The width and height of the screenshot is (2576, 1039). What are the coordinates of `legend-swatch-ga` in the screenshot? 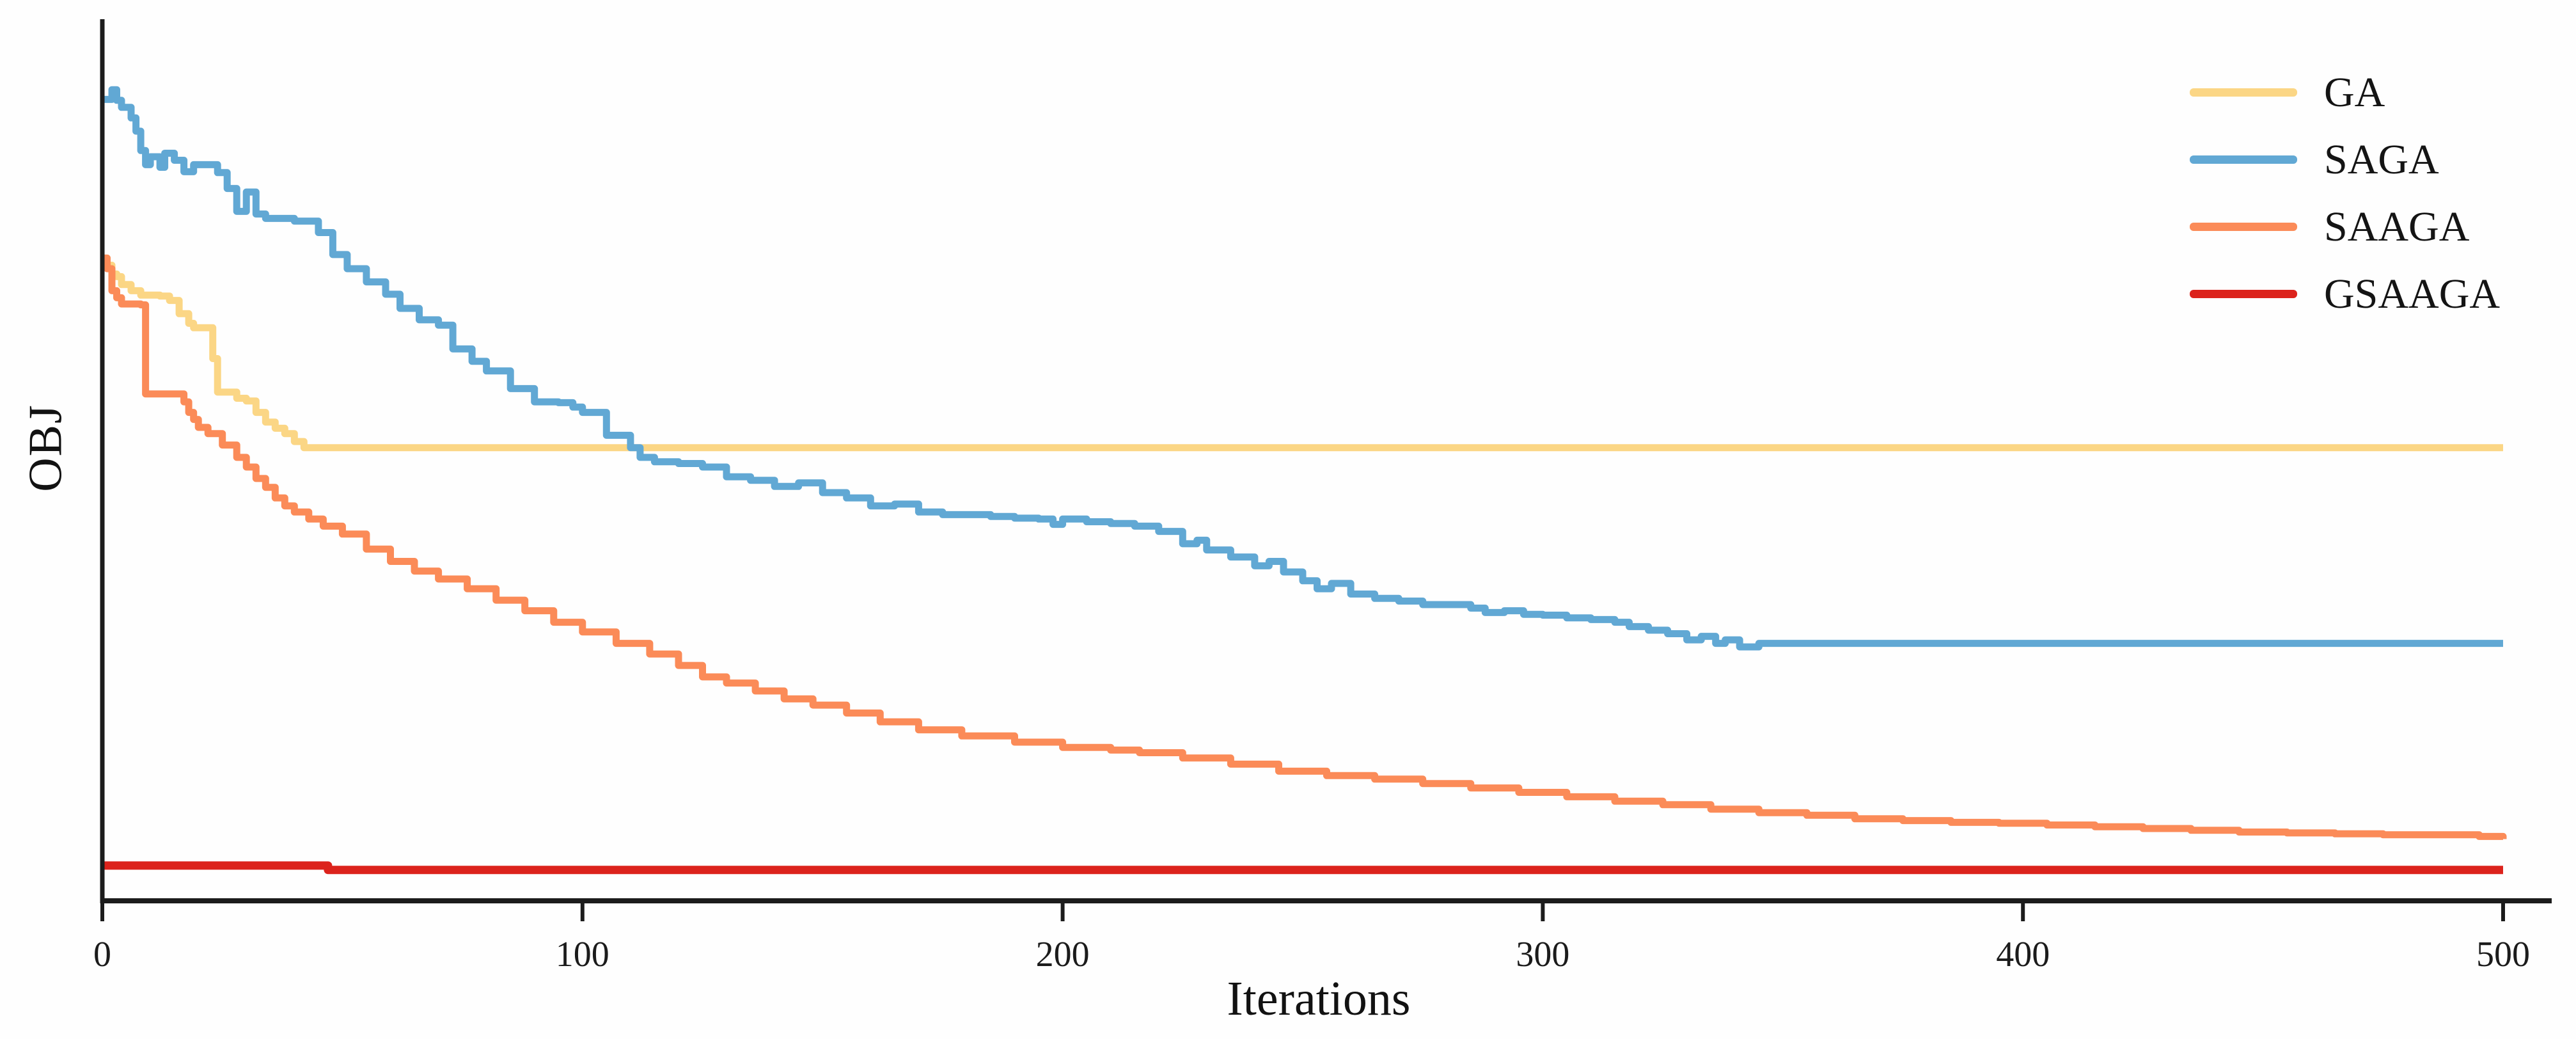 It's located at (2243, 92).